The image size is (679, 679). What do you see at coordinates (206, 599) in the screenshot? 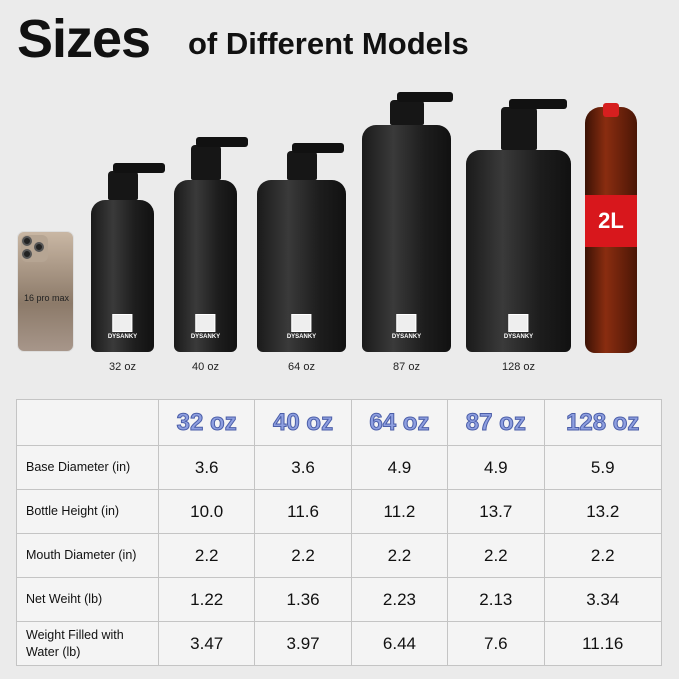
I see `table-cell: 1.22` at bounding box center [206, 599].